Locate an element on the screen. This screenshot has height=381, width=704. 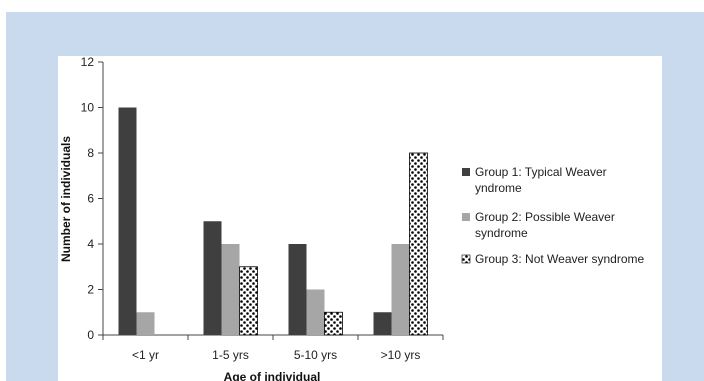
y-tick-label: 12 is located at coordinates (88, 62).